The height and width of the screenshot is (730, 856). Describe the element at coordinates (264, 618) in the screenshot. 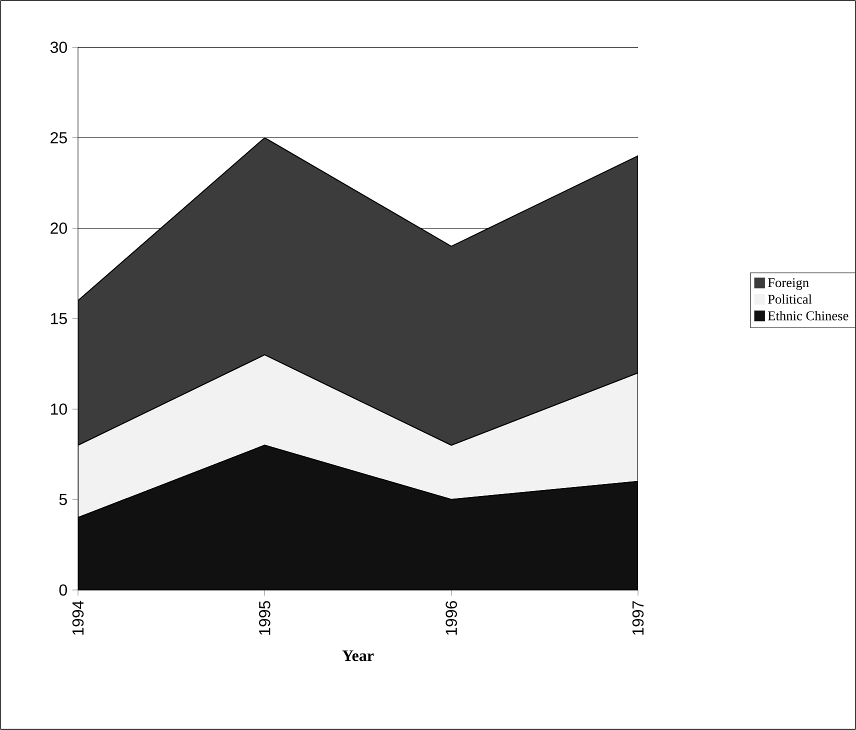

I see `x-tick-label: 1995` at that location.